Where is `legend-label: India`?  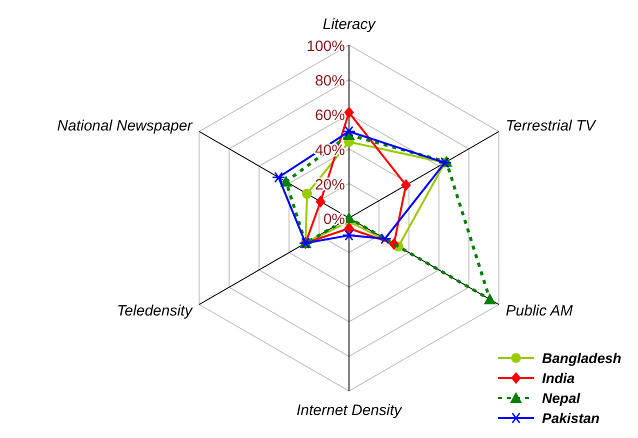 legend-label: India is located at coordinates (558, 378).